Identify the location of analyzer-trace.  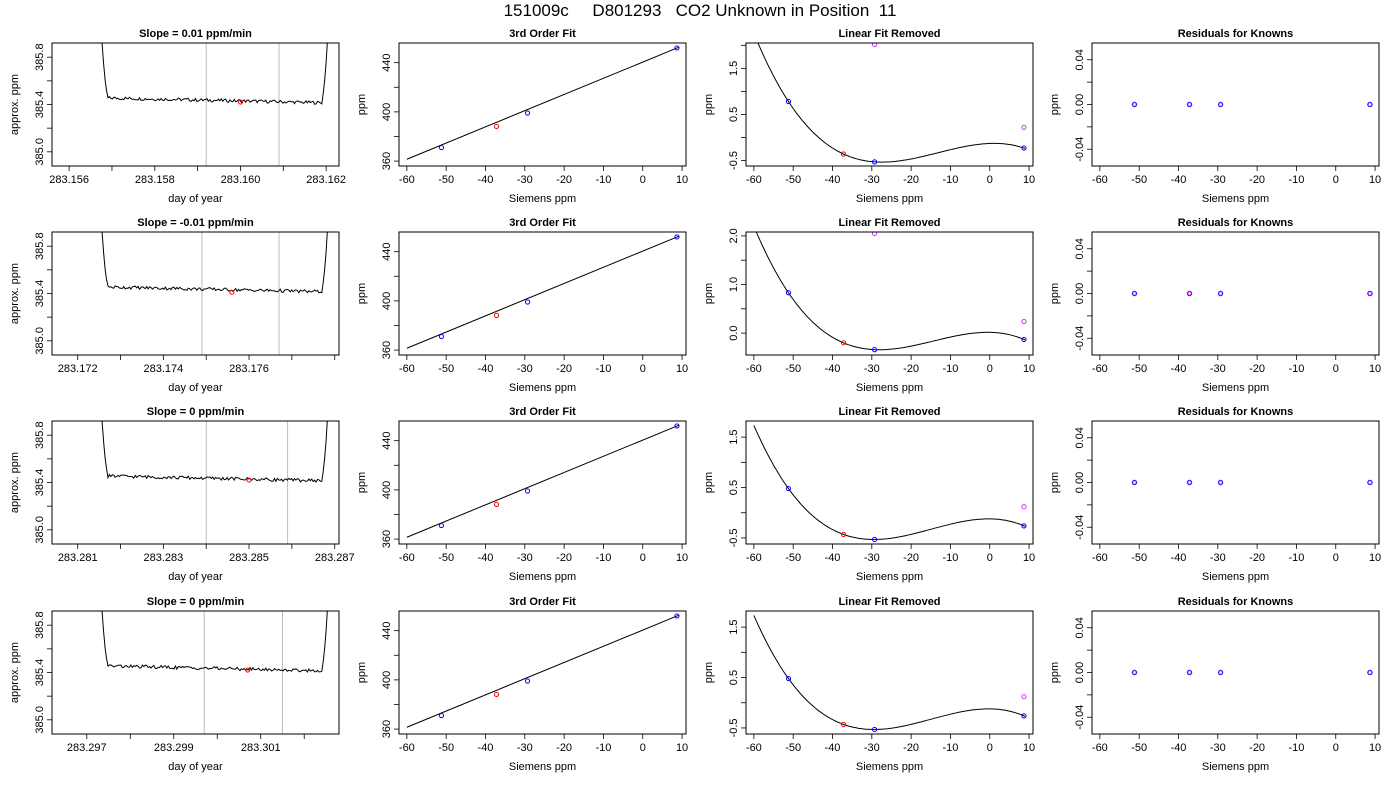
(214, 642).